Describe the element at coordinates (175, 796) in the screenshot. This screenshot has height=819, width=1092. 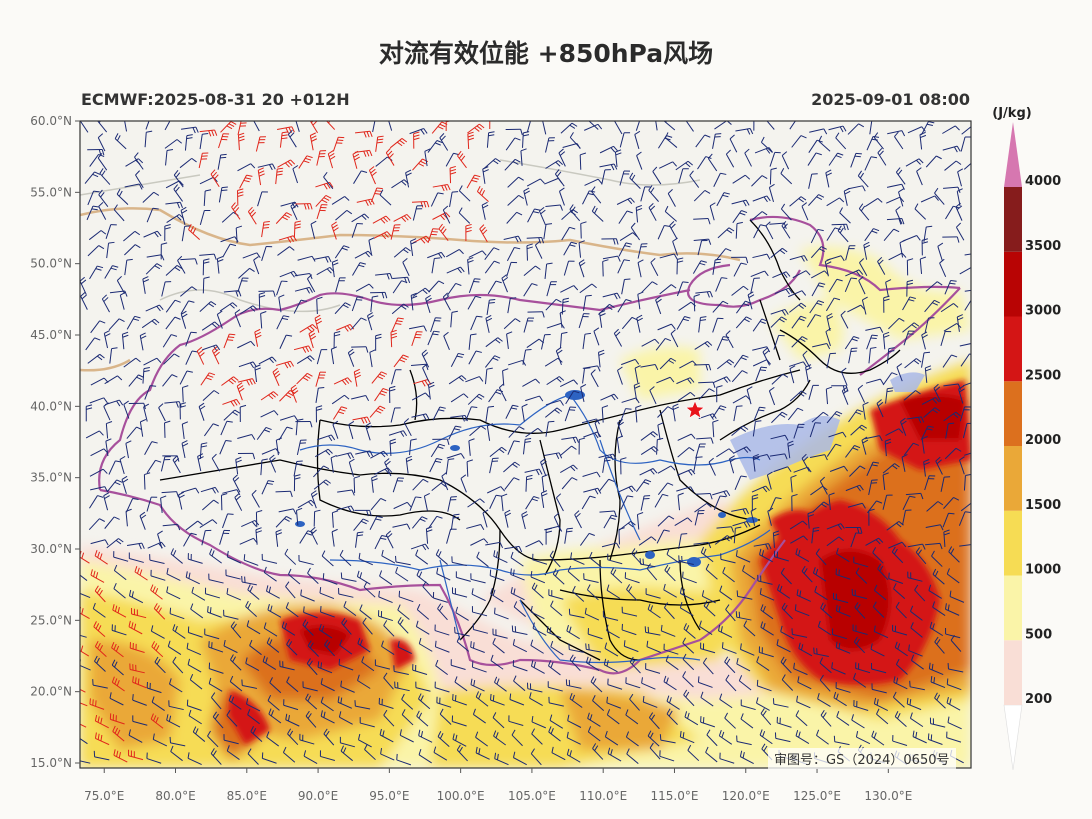
I see `lon-tick-label: 80.0°E` at that location.